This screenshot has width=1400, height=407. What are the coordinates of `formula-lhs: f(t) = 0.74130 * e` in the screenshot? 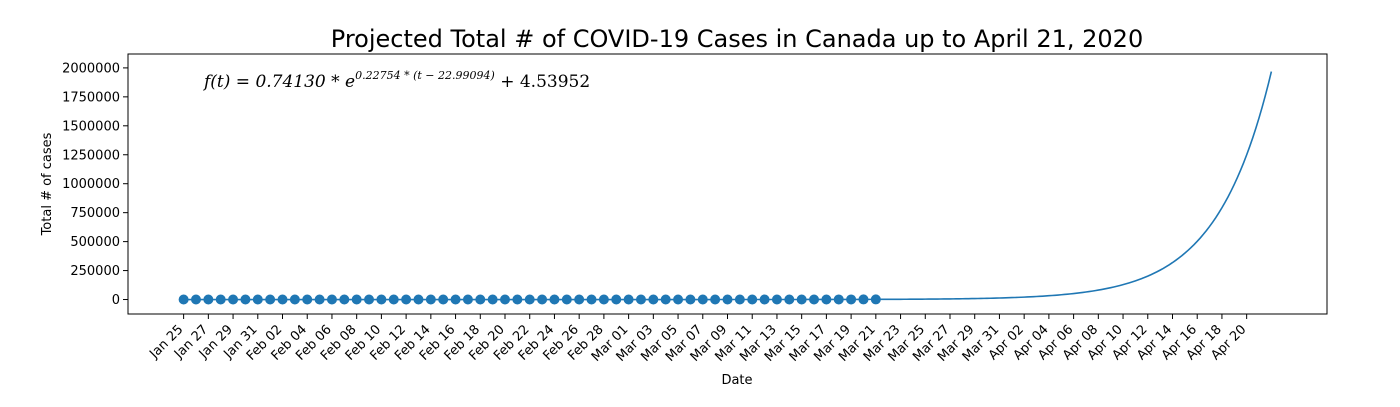 It's located at (278, 82).